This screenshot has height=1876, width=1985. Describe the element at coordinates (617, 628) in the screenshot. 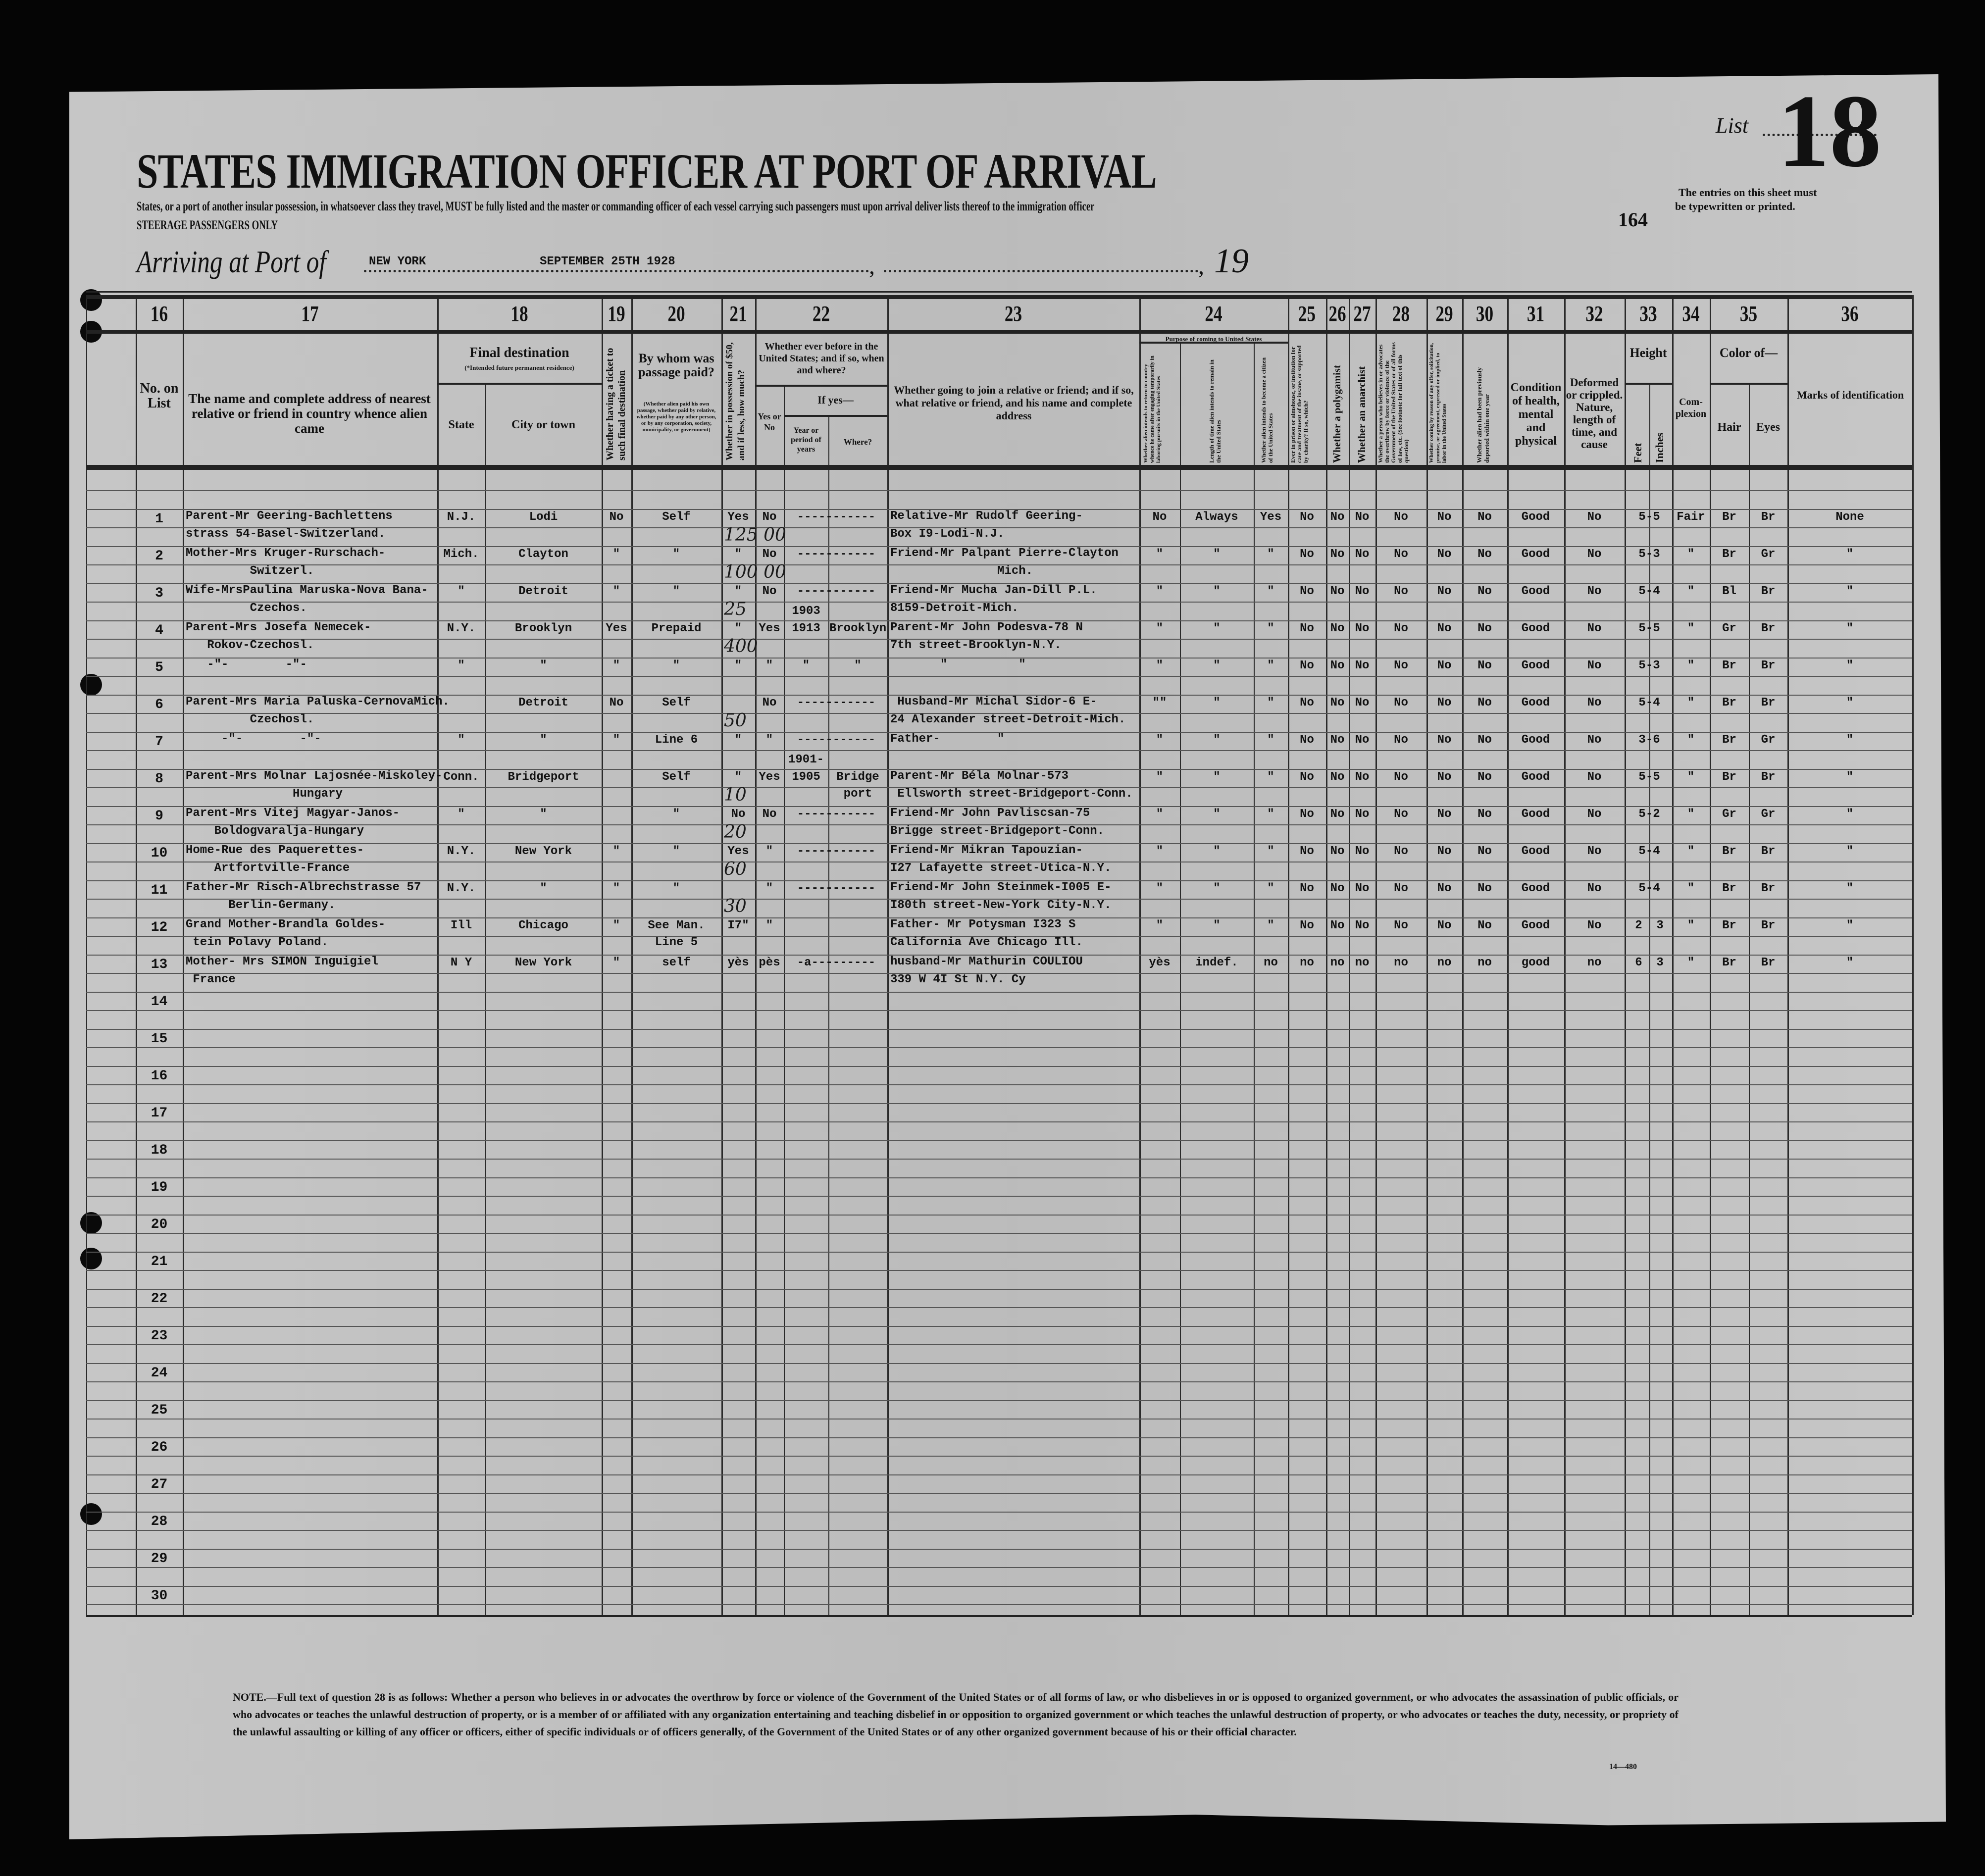

I see `cell-ticket: Yes` at that location.